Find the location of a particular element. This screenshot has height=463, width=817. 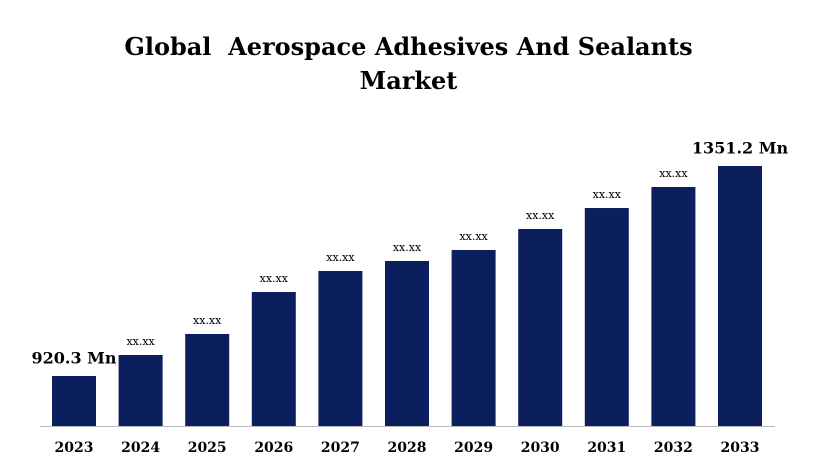

x-tick-label: 2029 is located at coordinates (473, 448).